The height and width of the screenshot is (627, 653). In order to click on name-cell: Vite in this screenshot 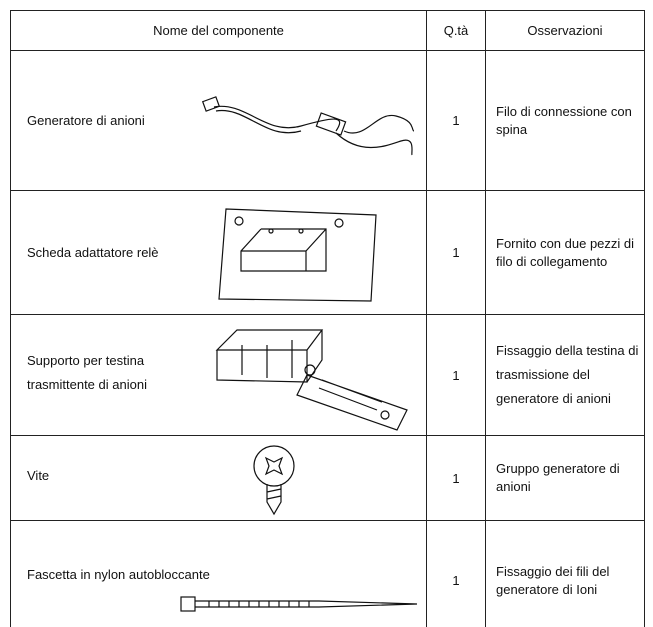, I will do `click(218, 478)`.